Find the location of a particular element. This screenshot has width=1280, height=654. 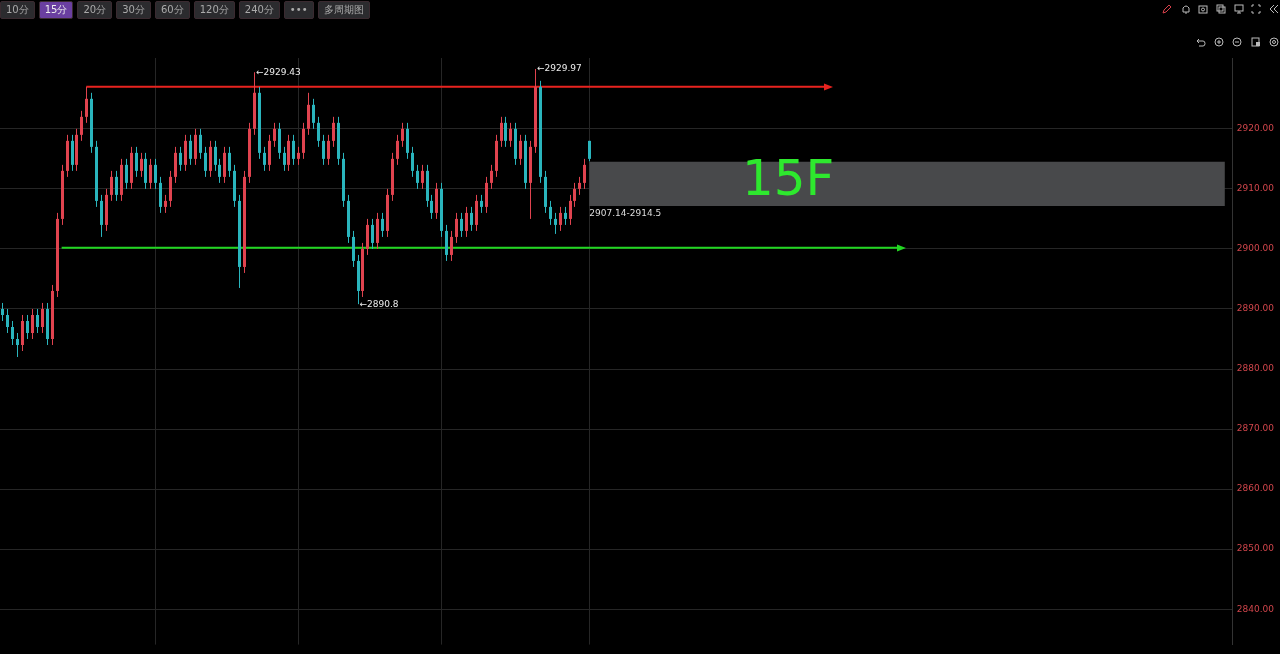

annotation: ←2929.43 is located at coordinates (278, 71).